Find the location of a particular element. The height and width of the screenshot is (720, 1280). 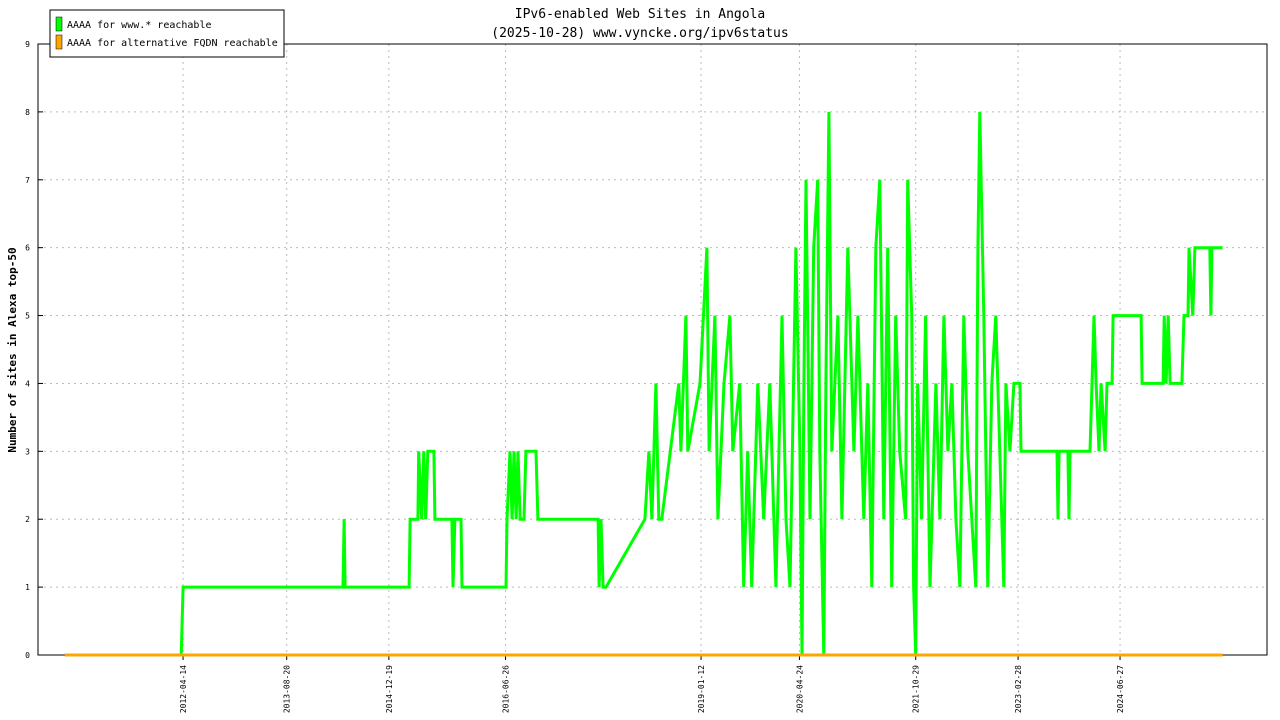

x-tick-label: 2014-12-19 is located at coordinates (389, 689).